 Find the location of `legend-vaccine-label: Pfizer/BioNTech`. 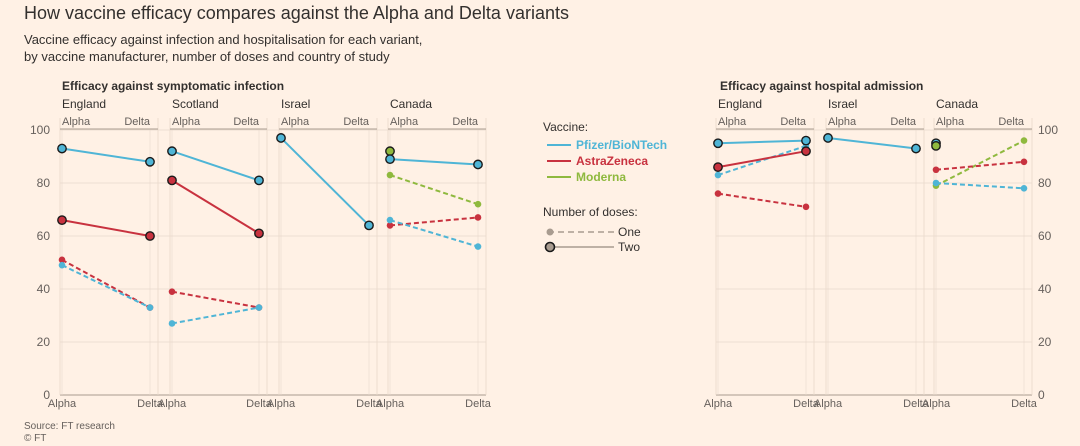

legend-vaccine-label: Pfizer/BioNTech is located at coordinates (621, 145).